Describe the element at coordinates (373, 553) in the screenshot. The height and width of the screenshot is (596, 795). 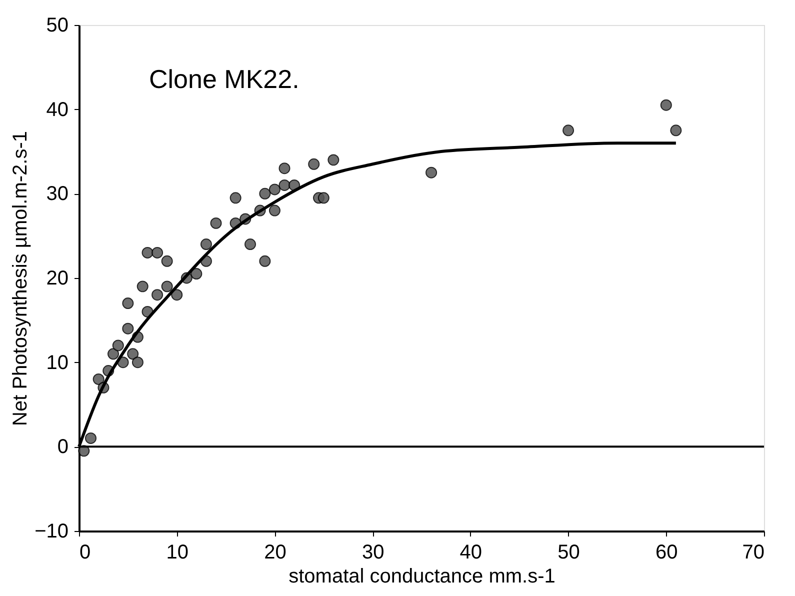
I see `x-tick-label: 30` at that location.